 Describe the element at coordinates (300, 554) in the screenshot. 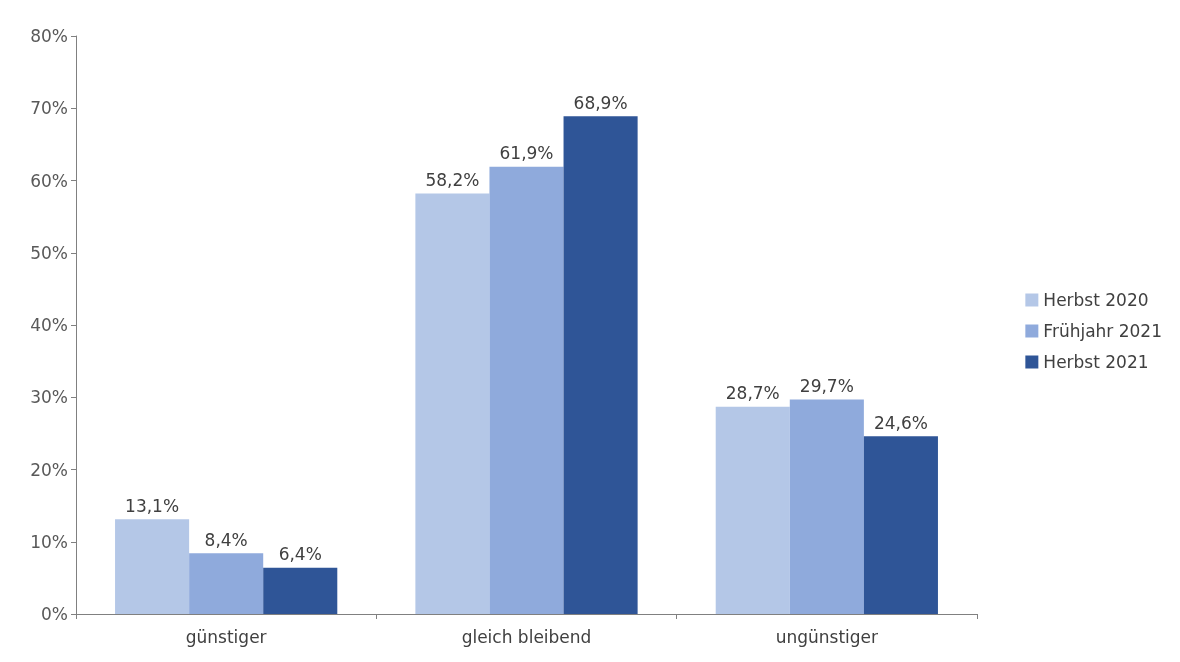

I see `data-label: 6,4%` at that location.